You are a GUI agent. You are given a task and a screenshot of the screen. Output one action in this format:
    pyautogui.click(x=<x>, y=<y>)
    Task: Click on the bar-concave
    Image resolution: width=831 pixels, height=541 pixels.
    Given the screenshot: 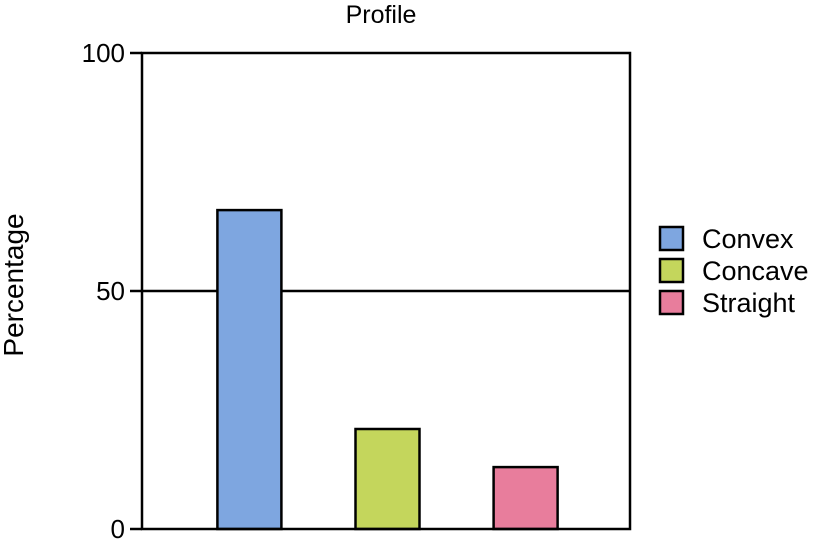 What is the action you would take?
    pyautogui.click(x=387, y=479)
    